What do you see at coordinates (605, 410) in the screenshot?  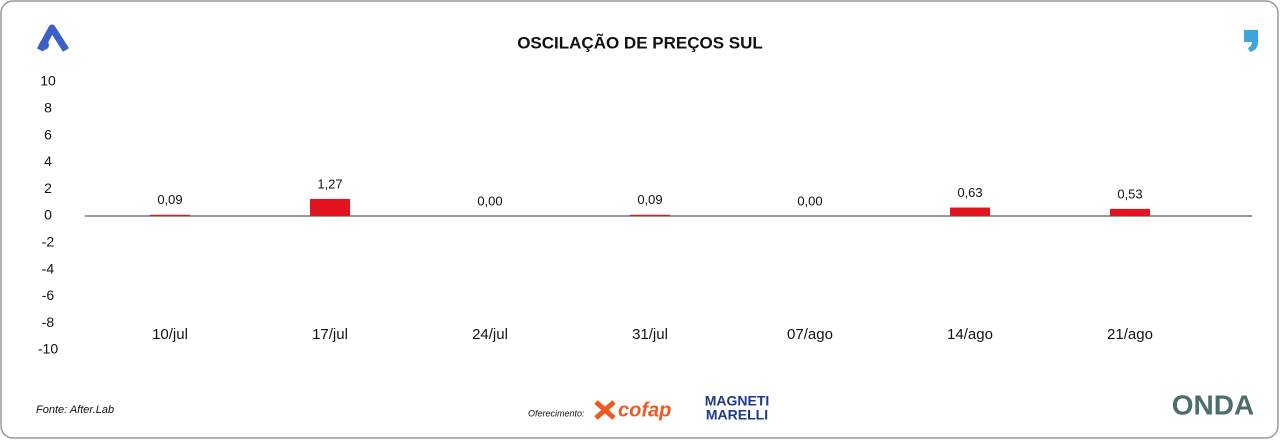 I see `cofap-mark` at bounding box center [605, 410].